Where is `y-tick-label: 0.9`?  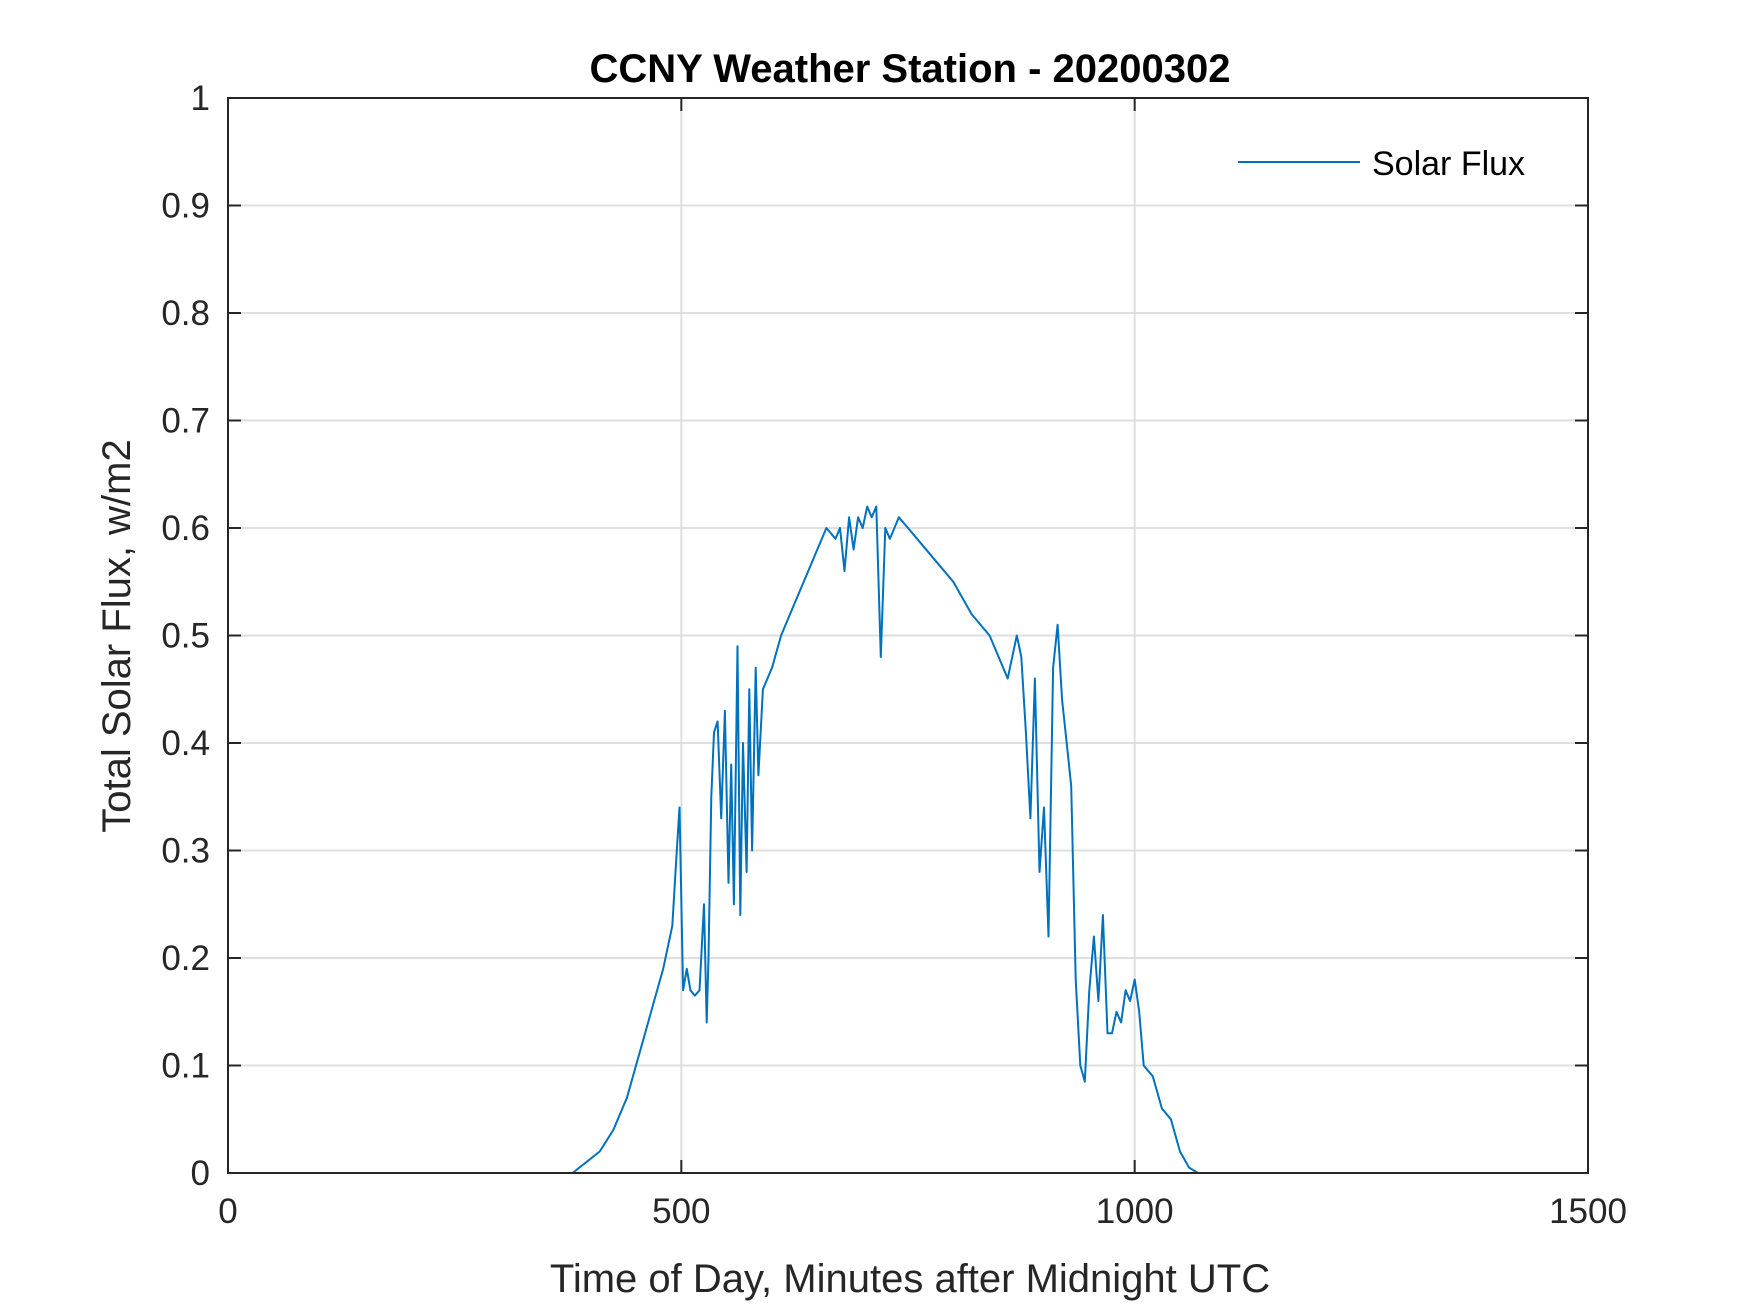 y-tick-label: 0.9 is located at coordinates (185, 206).